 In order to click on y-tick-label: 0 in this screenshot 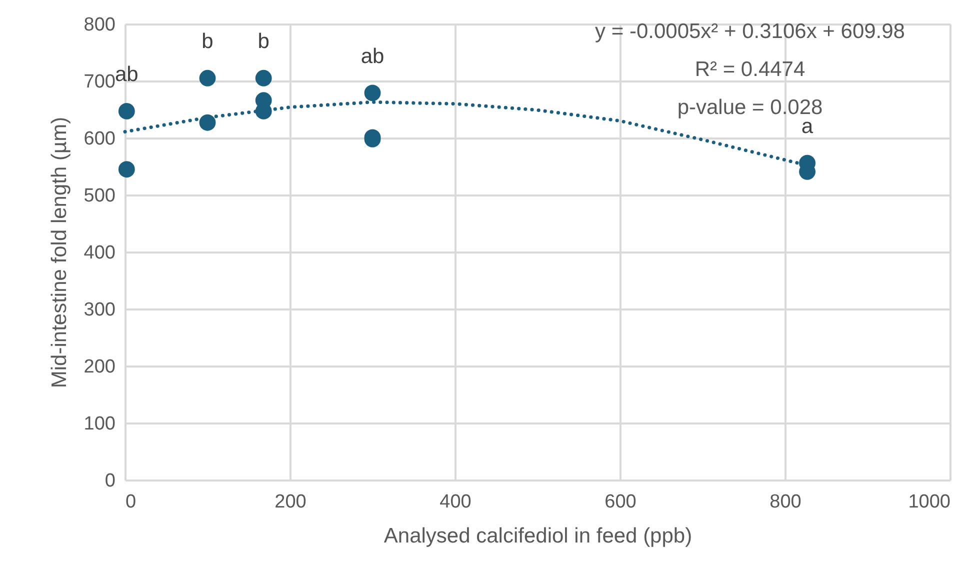, I will do `click(110, 481)`.